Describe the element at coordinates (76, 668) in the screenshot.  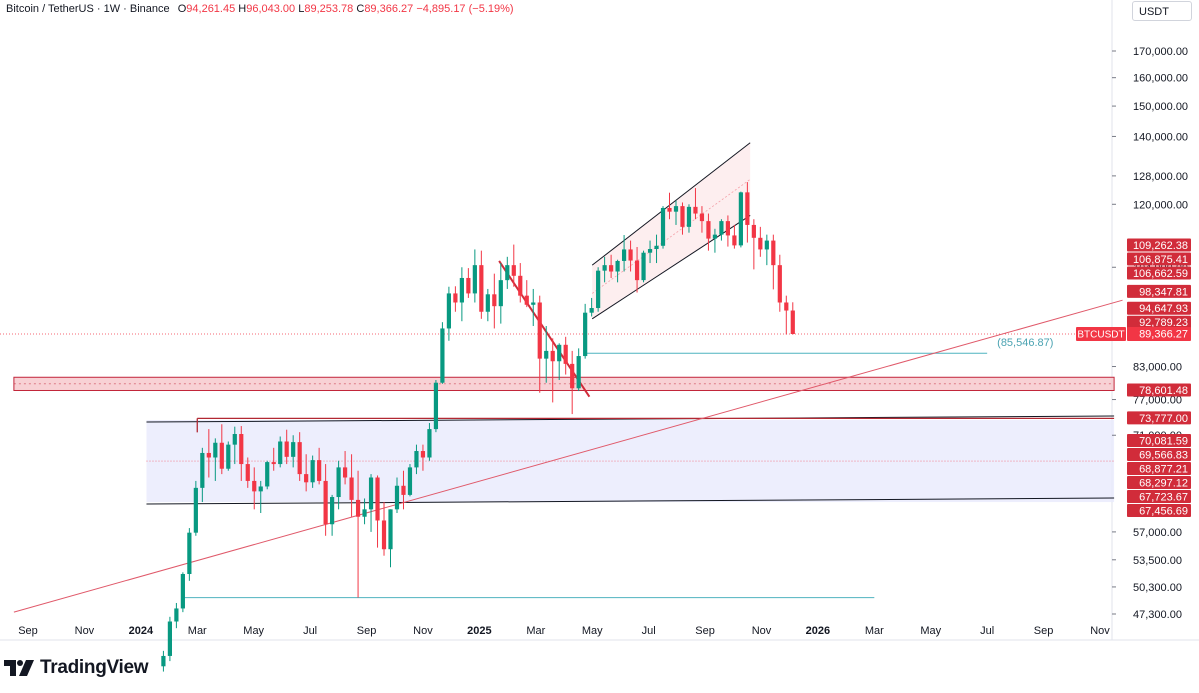
I see `tradingview-logo: TradingView` at that location.